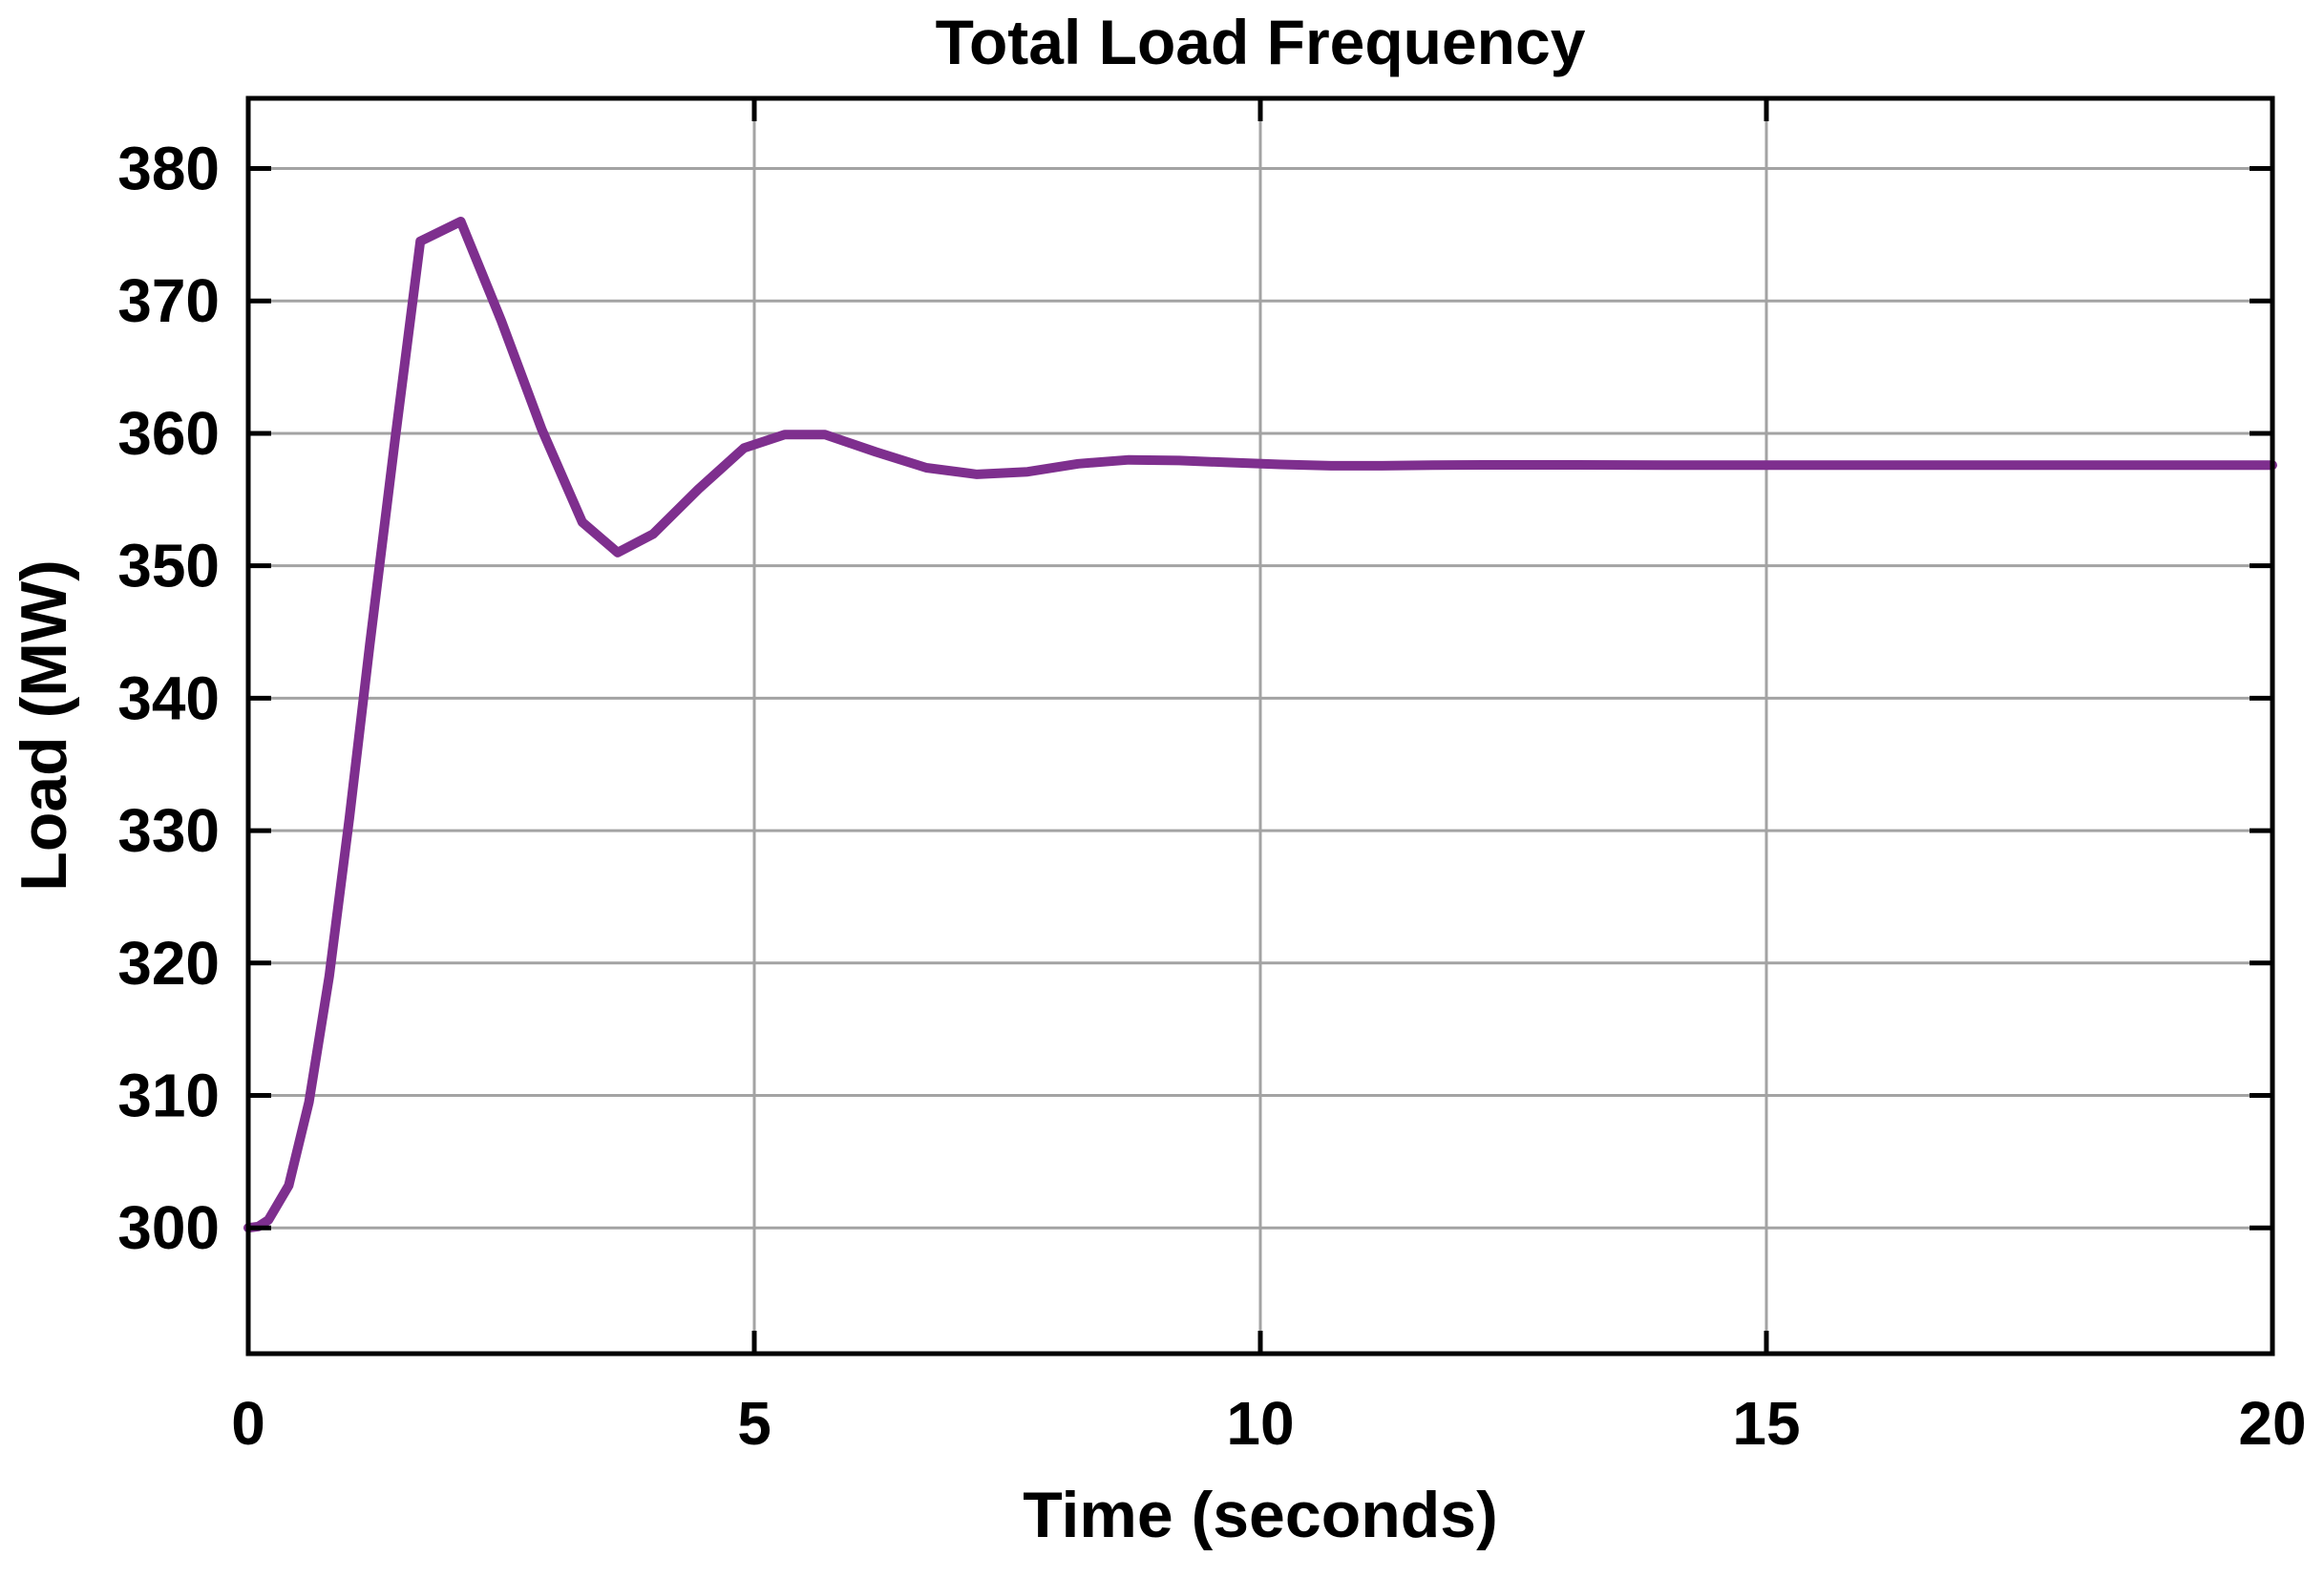 This screenshot has height=1578, width=2324. I want to click on y-tick-label: 300, so click(168, 1227).